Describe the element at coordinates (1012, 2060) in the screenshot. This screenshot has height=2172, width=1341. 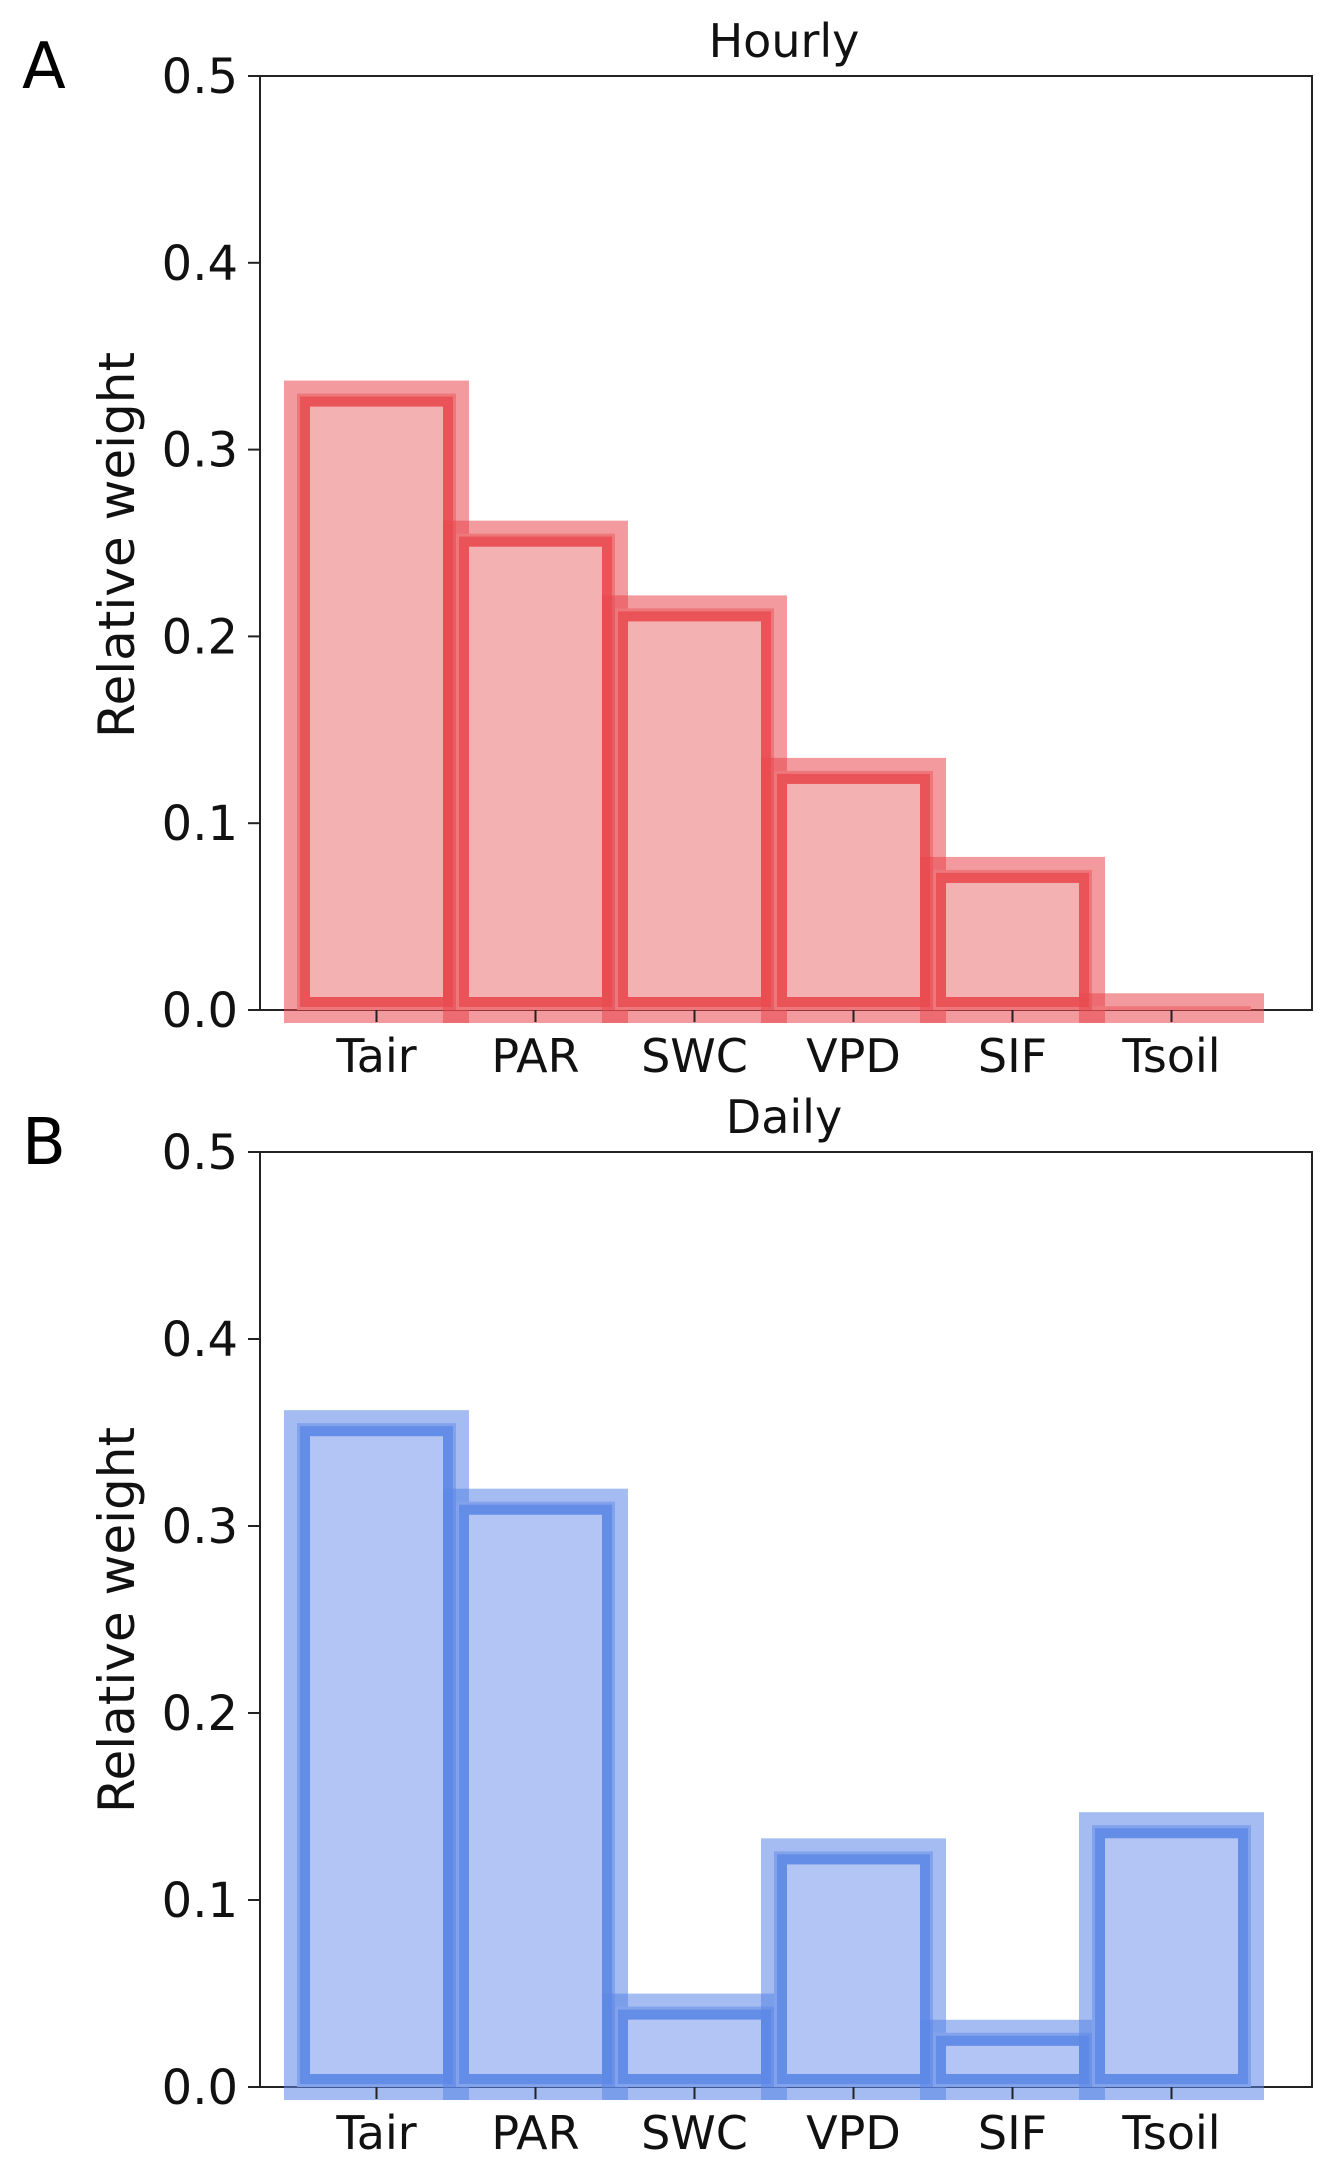
I see `bar-outline-sif-daily` at that location.